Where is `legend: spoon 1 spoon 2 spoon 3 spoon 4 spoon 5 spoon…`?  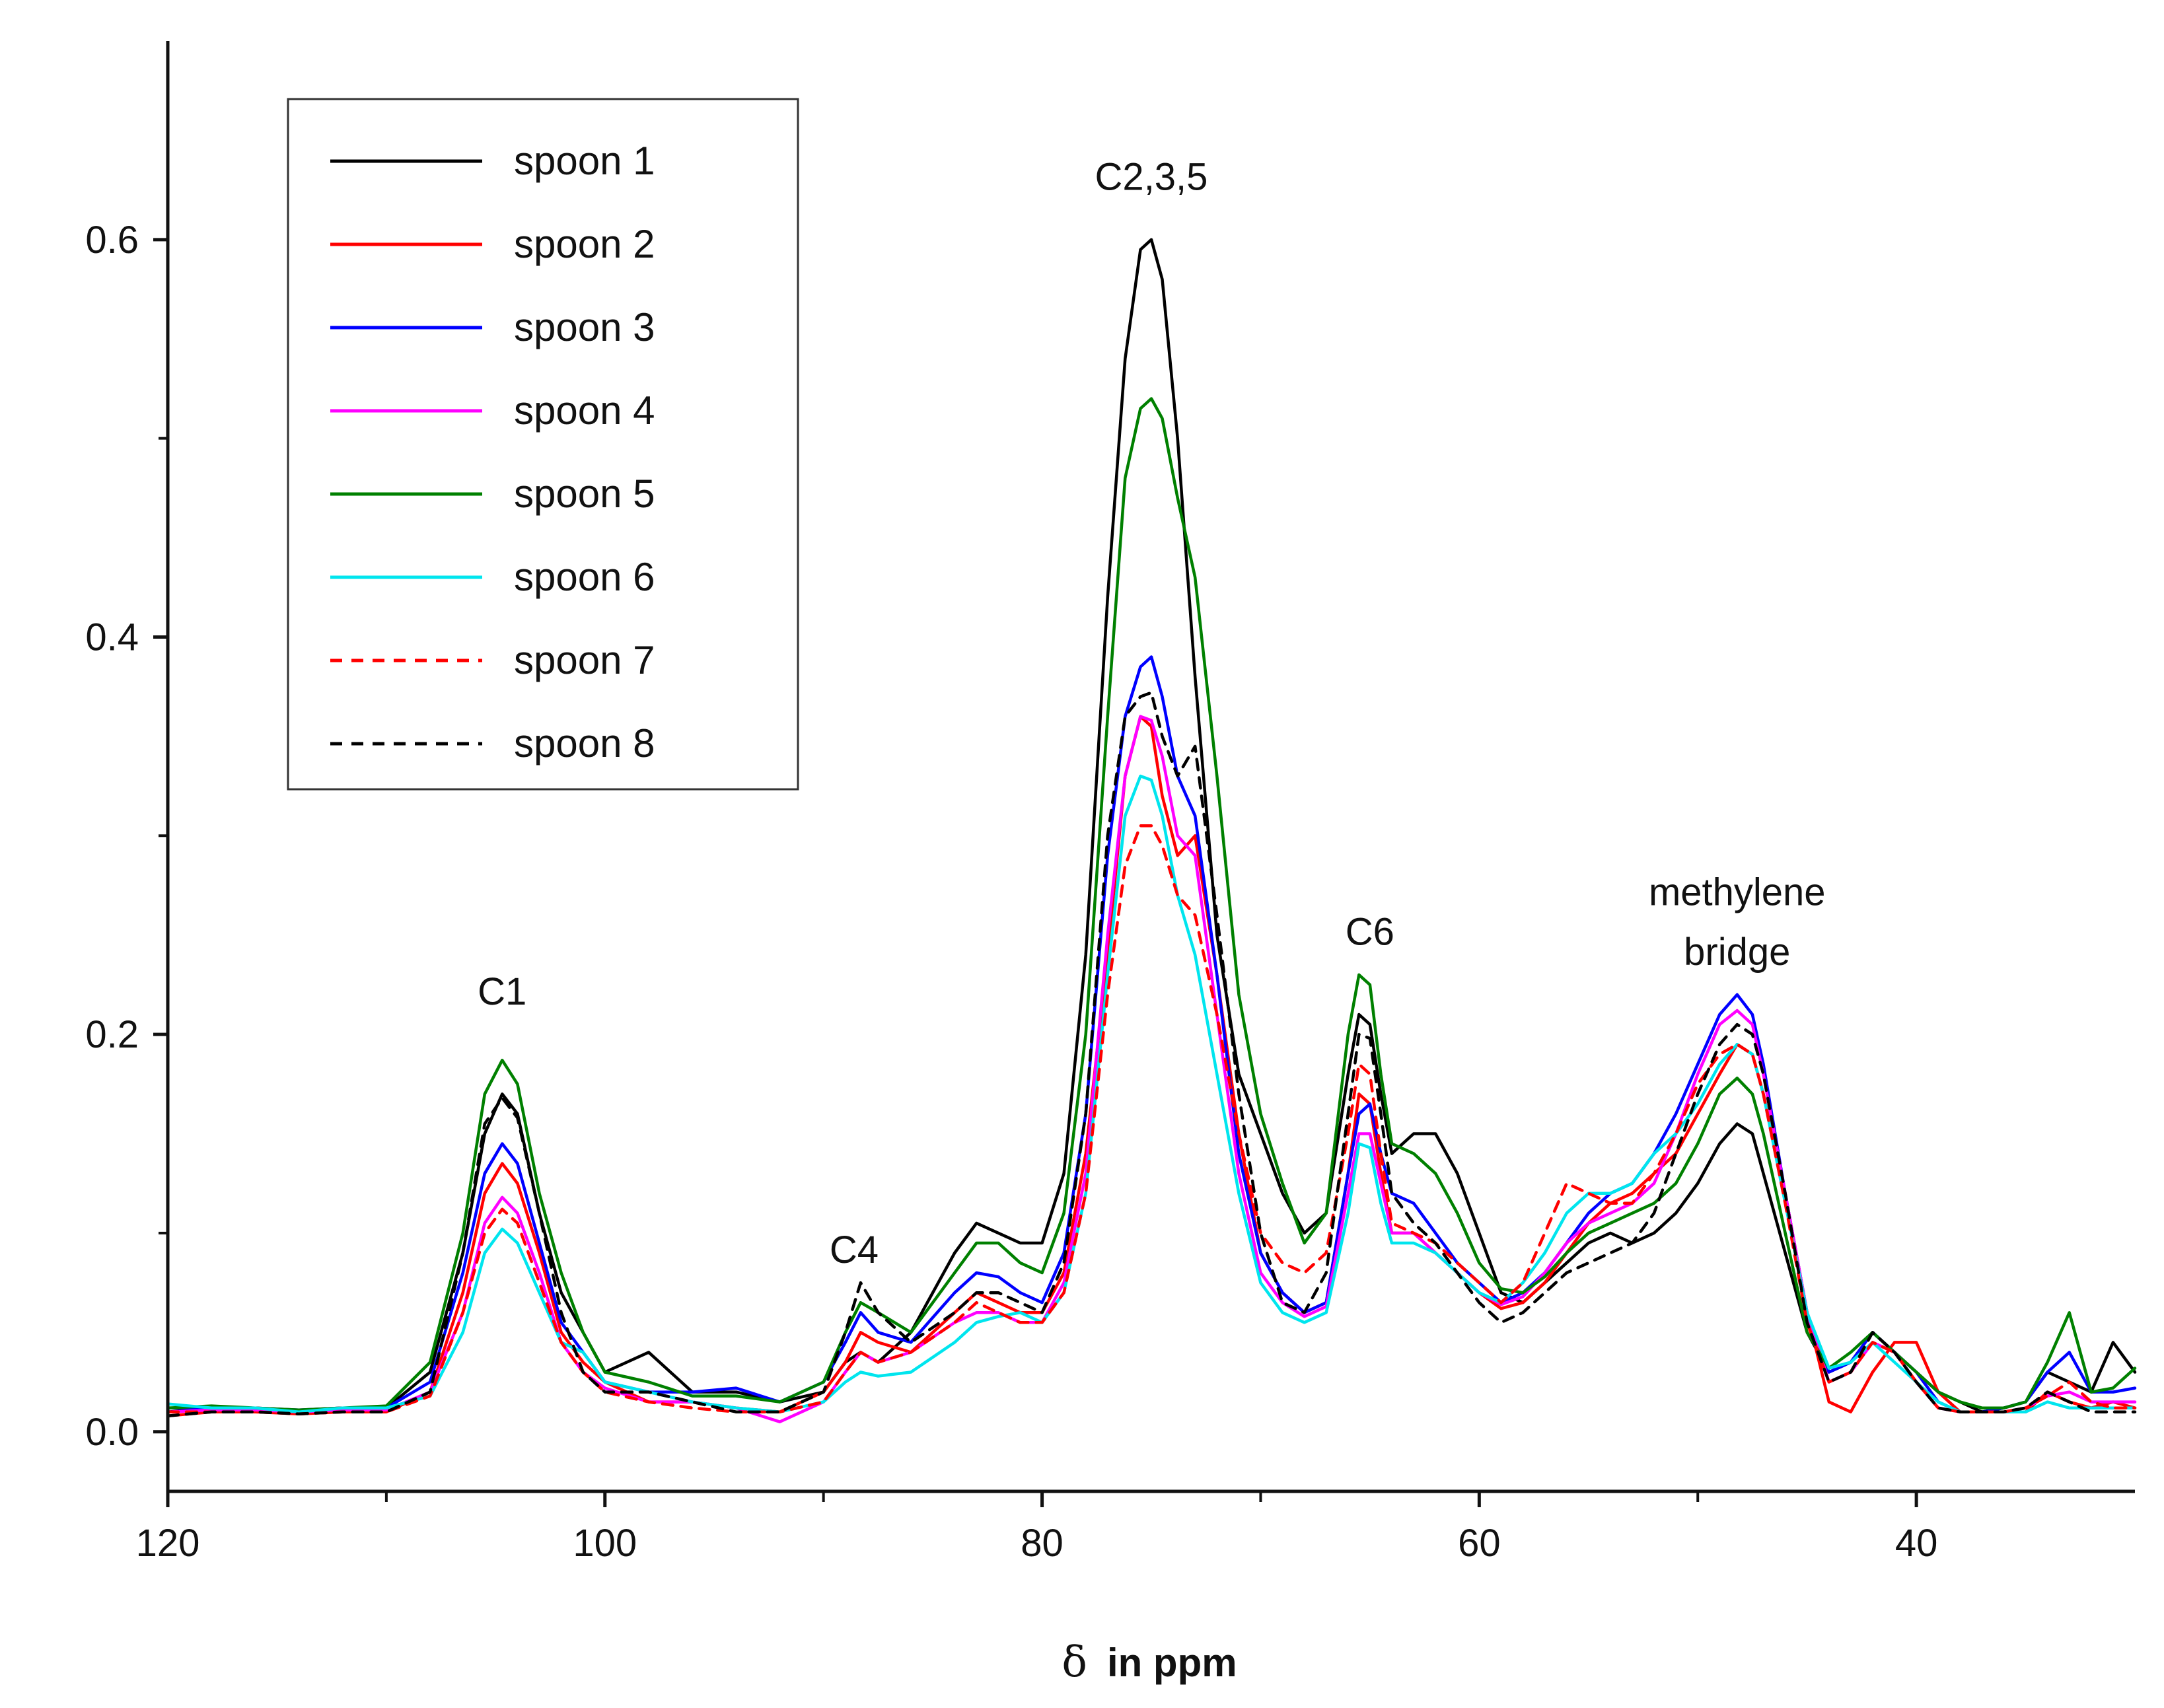 legend: spoon 1 spoon 2 spoon 3 spoon 4 spoon 5 spoon… is located at coordinates (543, 445).